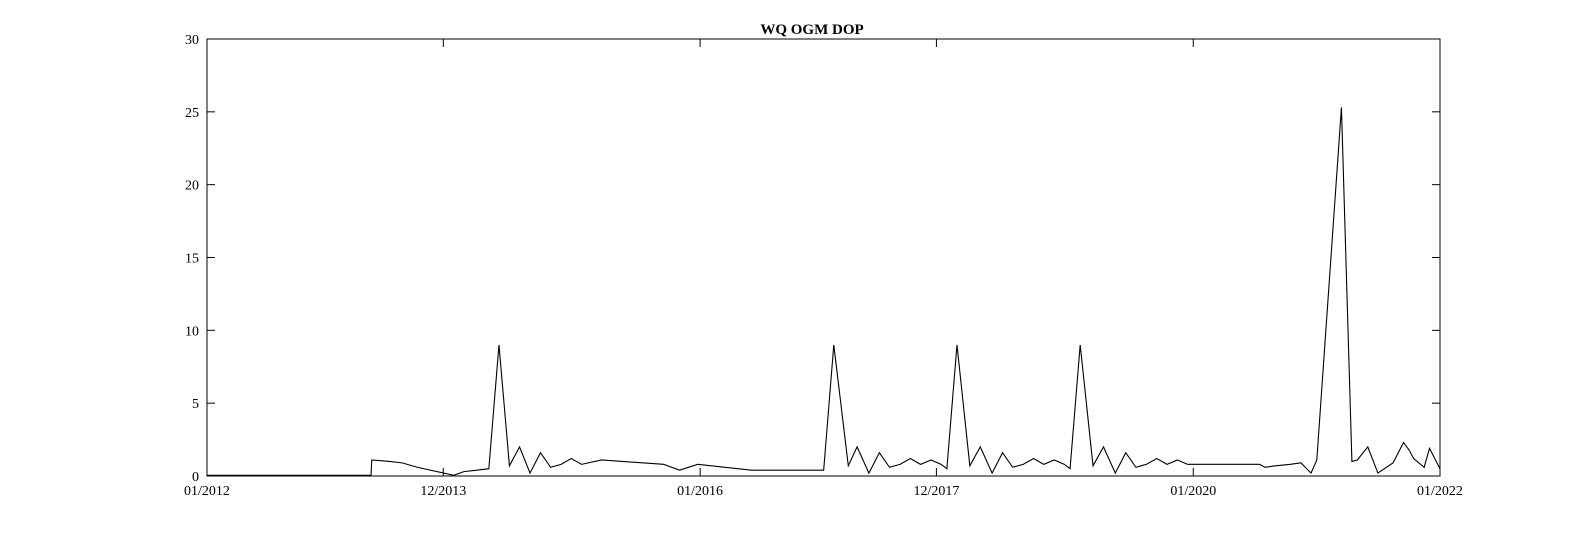 This screenshot has width=1591, height=541. Describe the element at coordinates (1193, 491) in the screenshot. I see `x-tick-label: 01/2020` at that location.